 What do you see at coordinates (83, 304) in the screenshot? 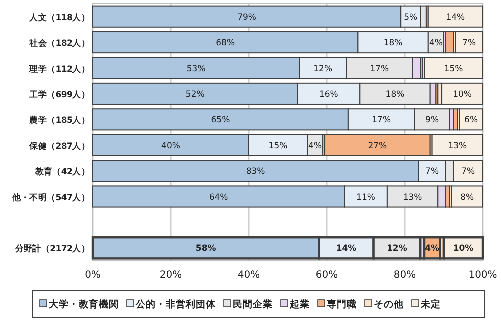
I see `legend-label: 大学・教育機関` at bounding box center [83, 304].